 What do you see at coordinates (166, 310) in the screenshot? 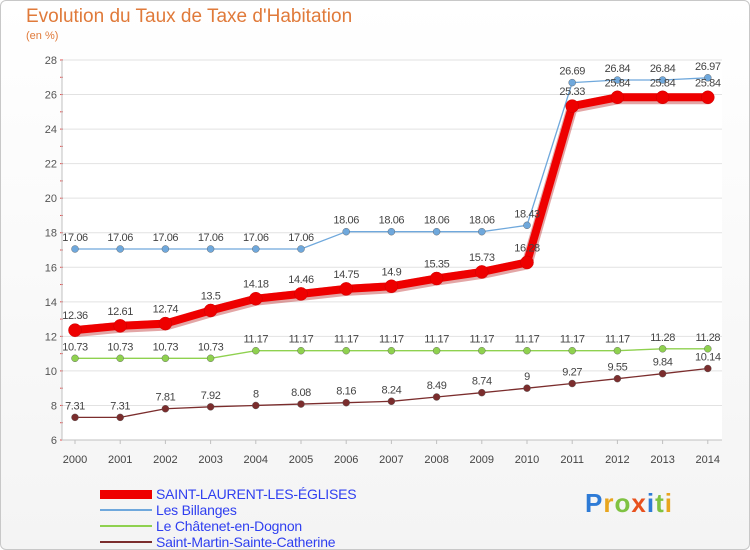
I see `data-label: 12.74` at bounding box center [166, 310].